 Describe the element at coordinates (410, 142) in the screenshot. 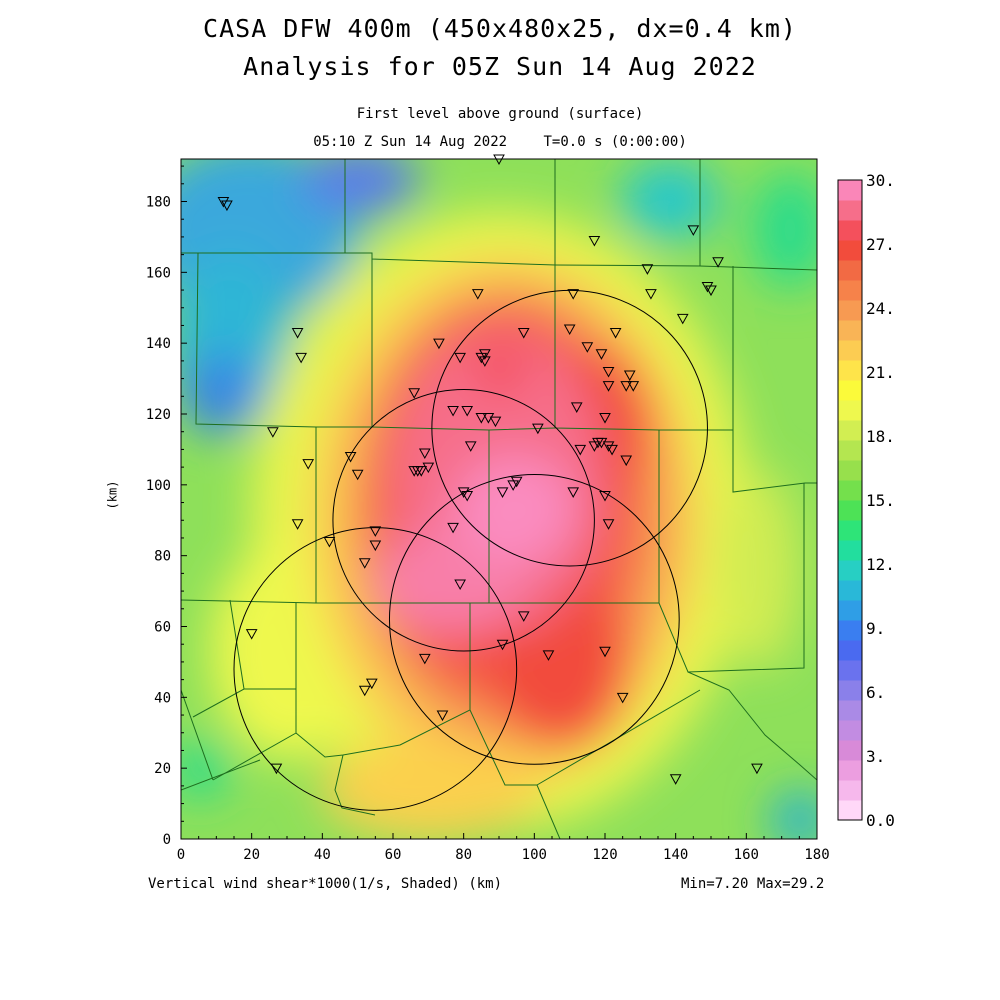

I see `valid-time: 05:10 Z Sun 14 Aug 2022` at that location.